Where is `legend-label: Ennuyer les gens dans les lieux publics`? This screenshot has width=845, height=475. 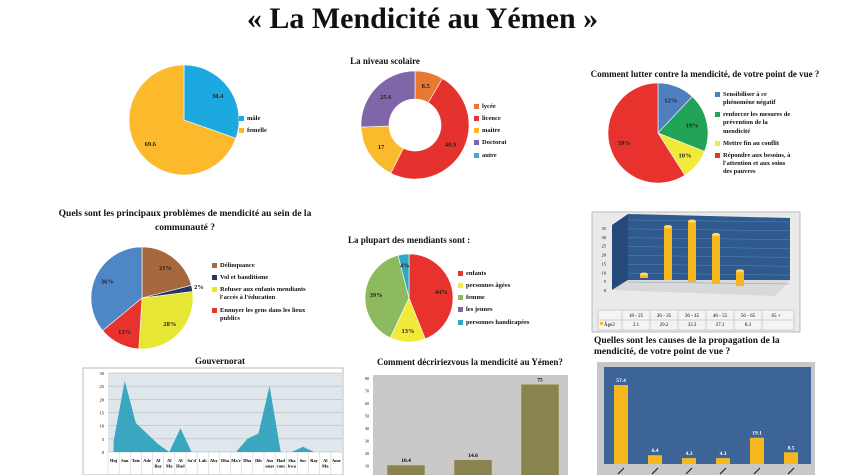
legend-label: Ennuyer les gens dans les lieux publics is located at coordinates (263, 314).